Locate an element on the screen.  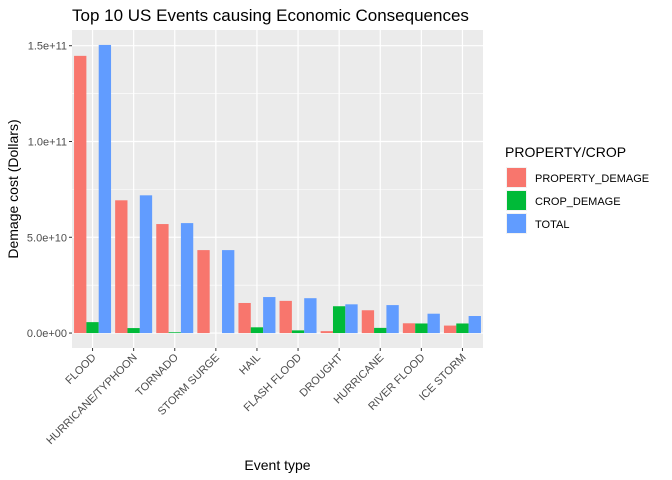
bar-property-demage-storm-surge is located at coordinates (203, 292).